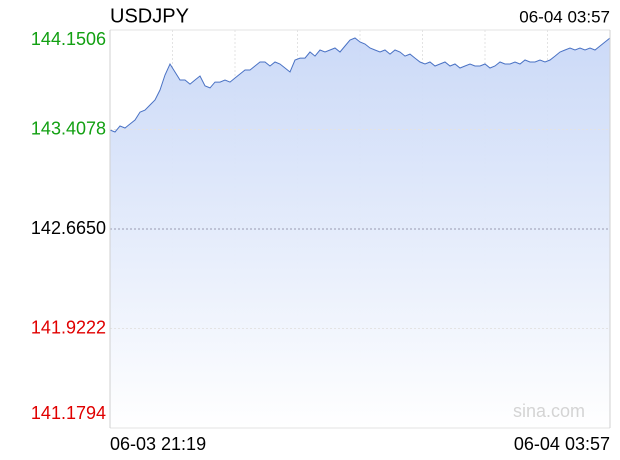 The image size is (620, 460). What do you see at coordinates (68, 128) in the screenshot?
I see `y-tick-label: 143.4078` at bounding box center [68, 128].